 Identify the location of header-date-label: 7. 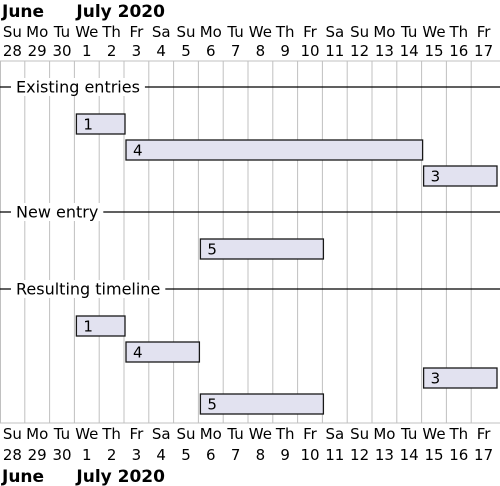
(236, 51).